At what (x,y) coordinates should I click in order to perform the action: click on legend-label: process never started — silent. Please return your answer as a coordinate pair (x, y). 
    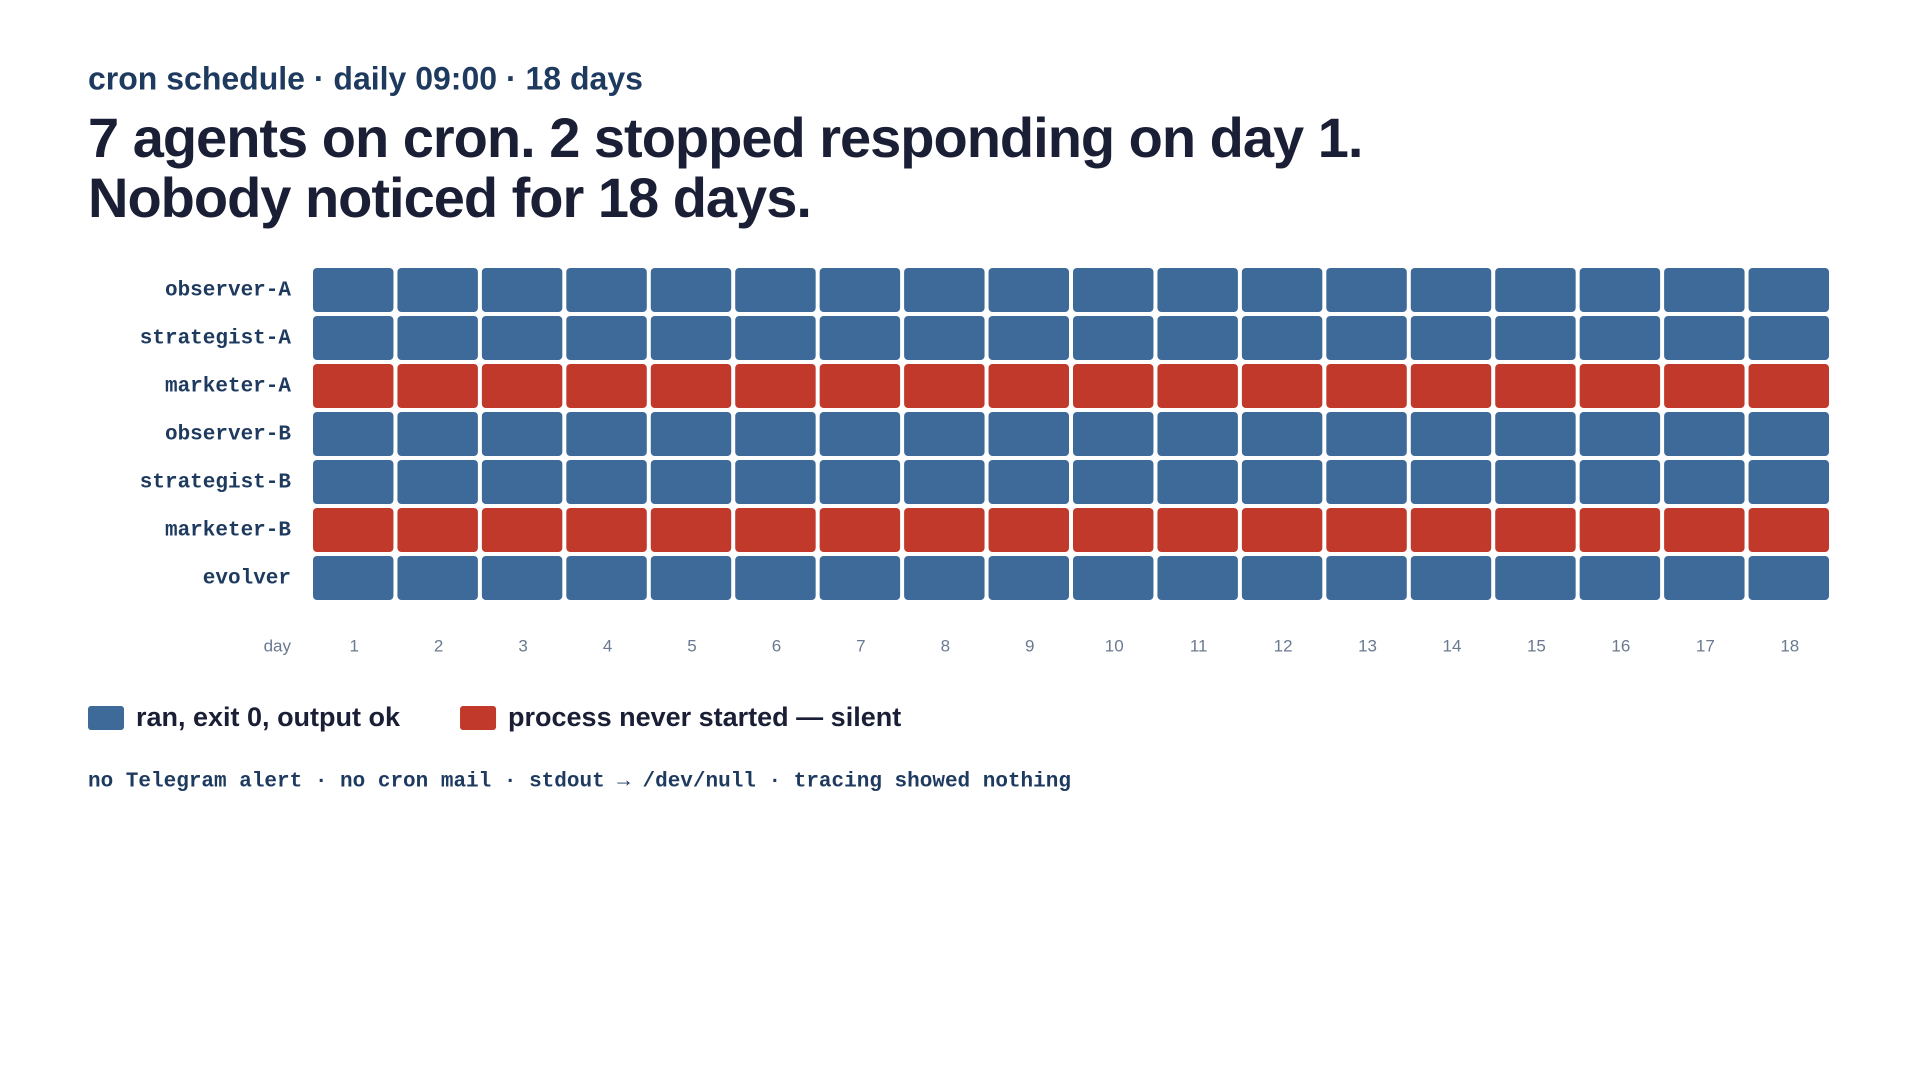
    Looking at the image, I should click on (704, 717).